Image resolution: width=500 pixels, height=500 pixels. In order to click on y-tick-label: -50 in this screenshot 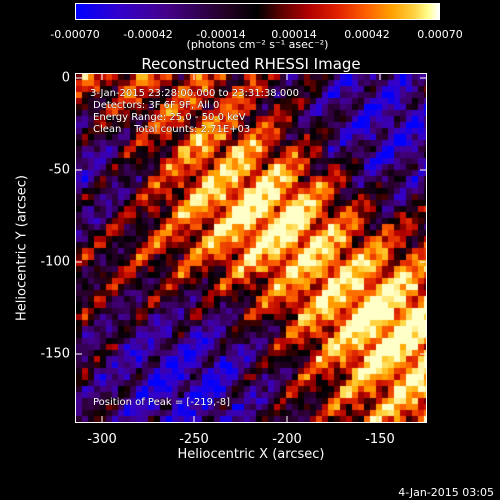, I will do `click(59, 170)`.